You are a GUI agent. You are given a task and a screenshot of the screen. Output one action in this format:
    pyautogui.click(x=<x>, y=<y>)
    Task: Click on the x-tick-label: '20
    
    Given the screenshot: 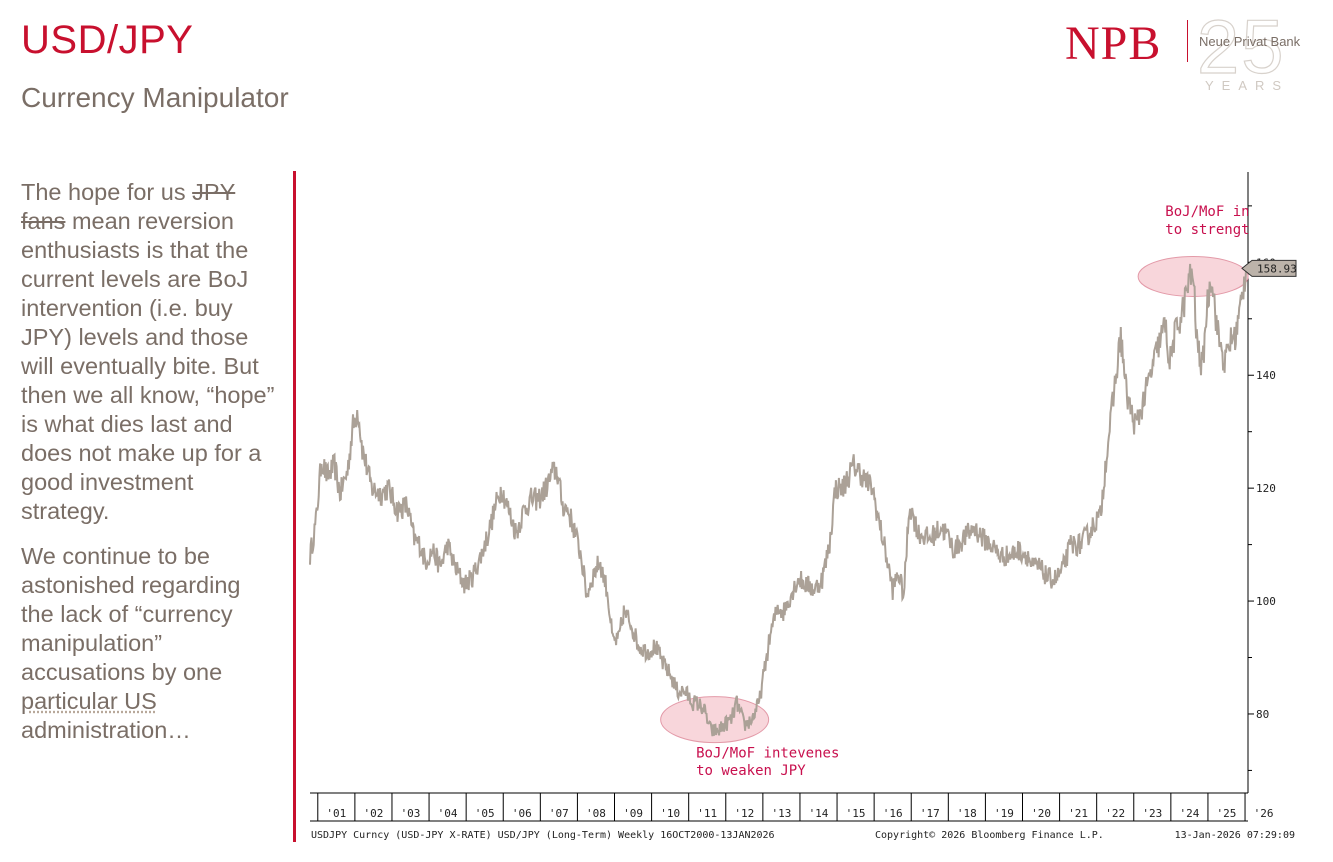 What is the action you would take?
    pyautogui.click(x=1041, y=813)
    